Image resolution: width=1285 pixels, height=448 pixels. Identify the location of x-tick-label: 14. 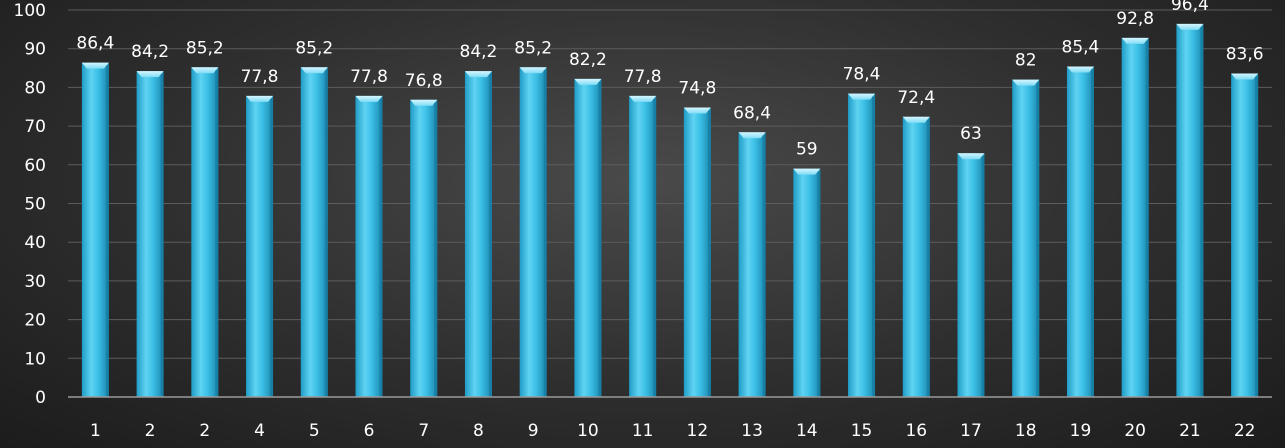
(807, 431).